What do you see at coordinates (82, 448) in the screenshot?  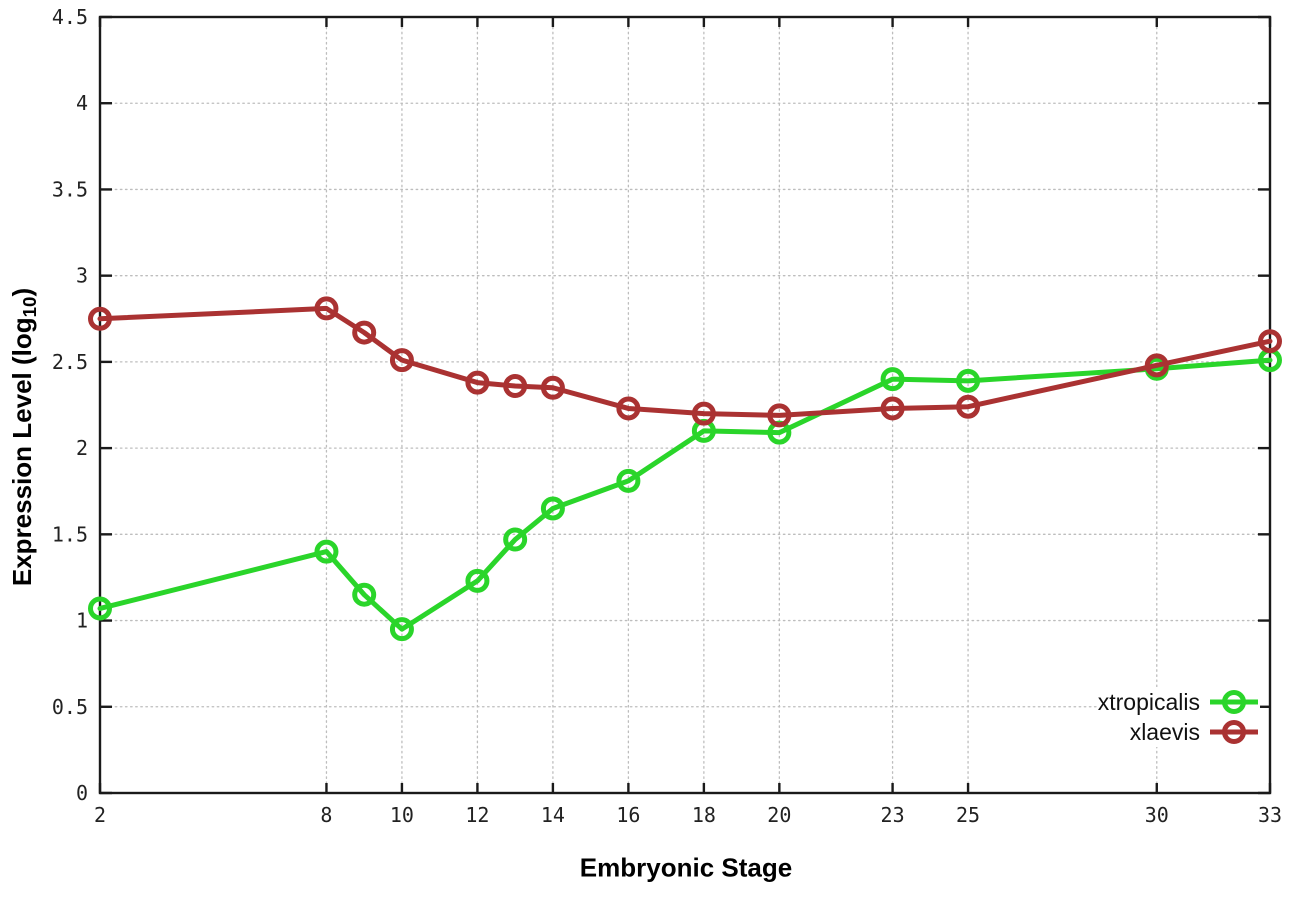 I see `y-tick-label: 2` at bounding box center [82, 448].